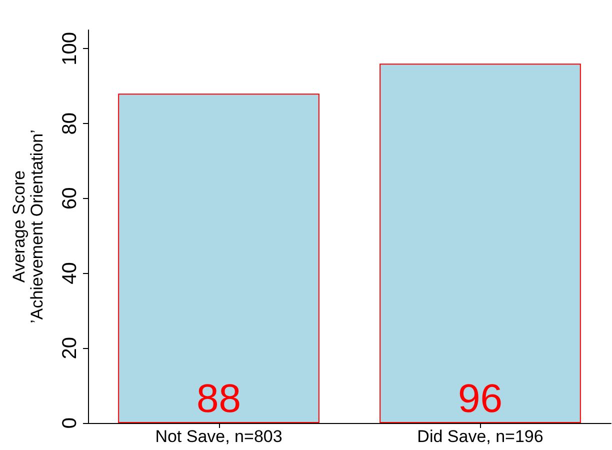 The image size is (612, 450). I want to click on y-tick-label: 60, so click(70, 198).